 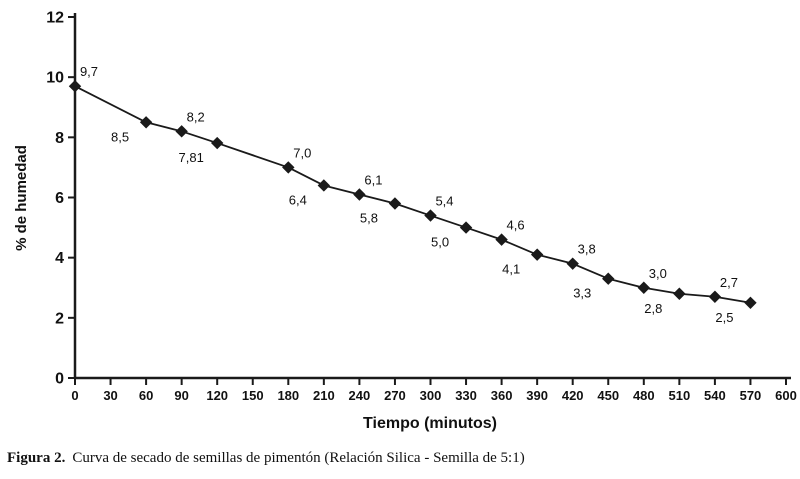 I want to click on data-point-label: 7,0, so click(x=302, y=152).